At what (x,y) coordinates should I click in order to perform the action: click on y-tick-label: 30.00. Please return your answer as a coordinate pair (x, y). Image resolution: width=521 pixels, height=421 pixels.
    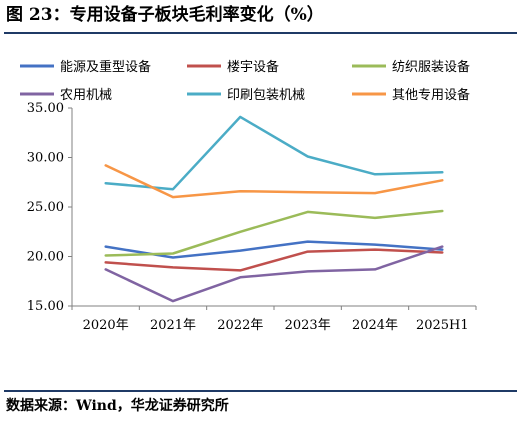
    Looking at the image, I should click on (45, 158).